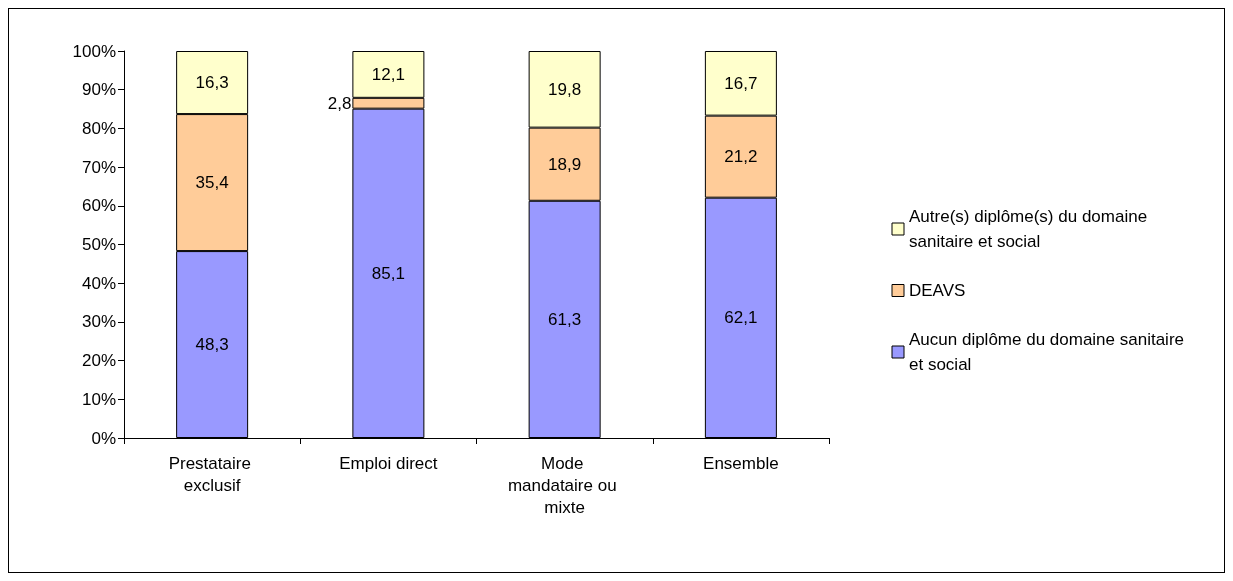  What do you see at coordinates (212, 183) in the screenshot?
I see `data-label: 35,4` at bounding box center [212, 183].